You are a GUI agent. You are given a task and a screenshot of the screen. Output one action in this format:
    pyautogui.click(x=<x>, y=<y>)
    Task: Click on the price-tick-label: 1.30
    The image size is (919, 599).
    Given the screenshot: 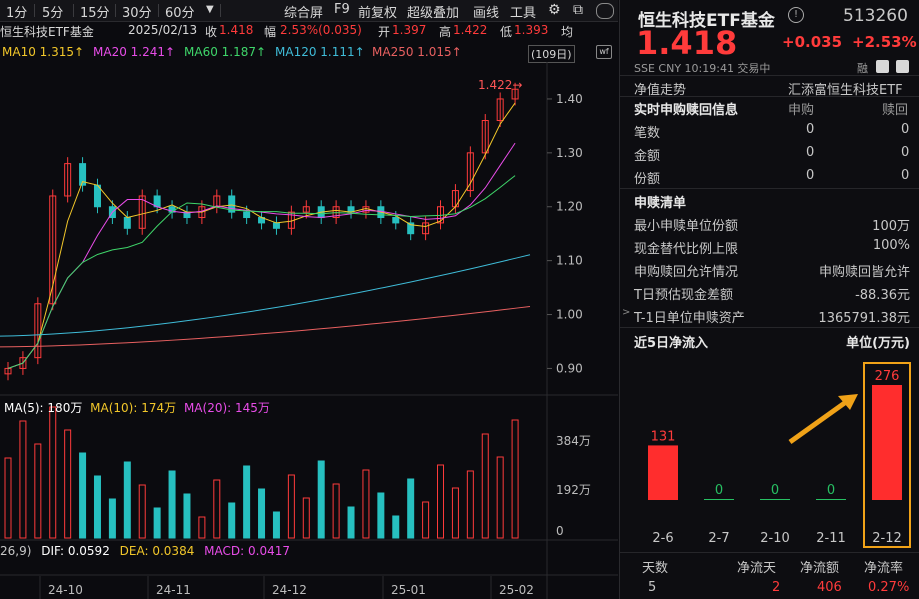 What is the action you would take?
    pyautogui.click(x=569, y=153)
    